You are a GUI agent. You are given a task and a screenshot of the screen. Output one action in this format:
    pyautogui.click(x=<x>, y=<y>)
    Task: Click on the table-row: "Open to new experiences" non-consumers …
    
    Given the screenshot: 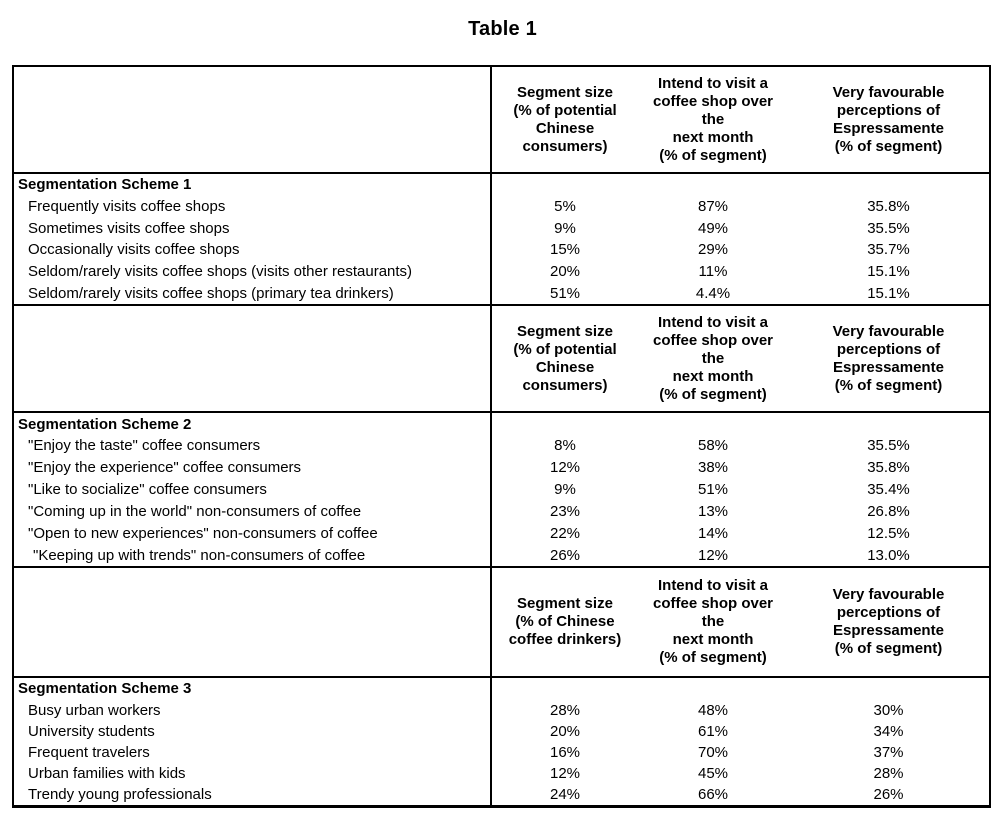 What is the action you would take?
    pyautogui.click(x=501, y=533)
    